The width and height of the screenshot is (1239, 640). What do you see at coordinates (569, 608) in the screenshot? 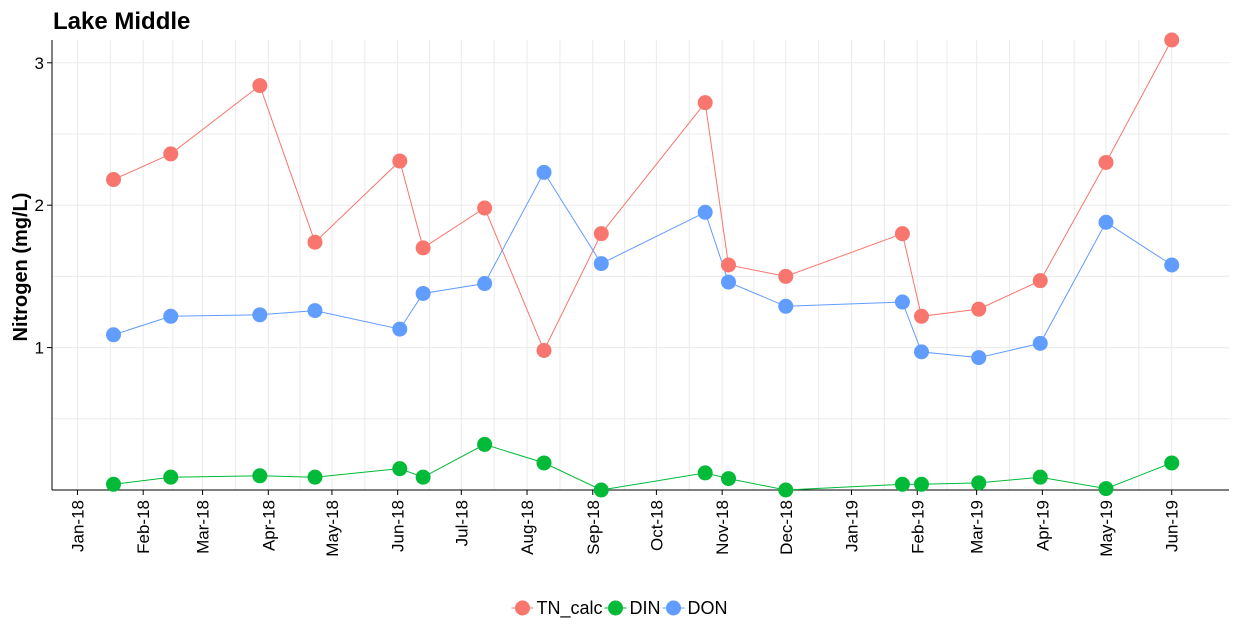
I see `legend-label: TN_calc` at bounding box center [569, 608].